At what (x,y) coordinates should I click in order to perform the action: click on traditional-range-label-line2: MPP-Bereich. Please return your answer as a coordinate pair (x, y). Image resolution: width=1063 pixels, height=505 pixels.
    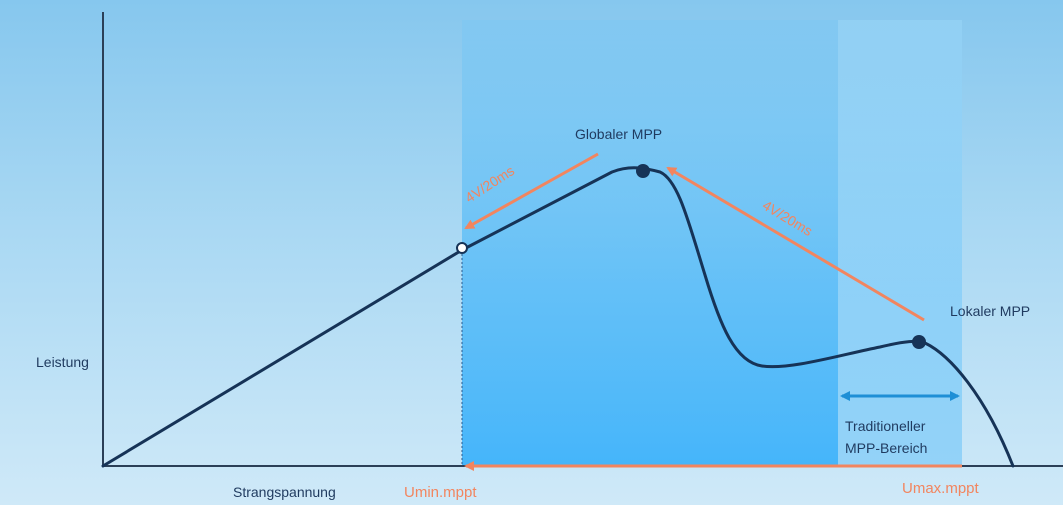
    Looking at the image, I should click on (886, 448).